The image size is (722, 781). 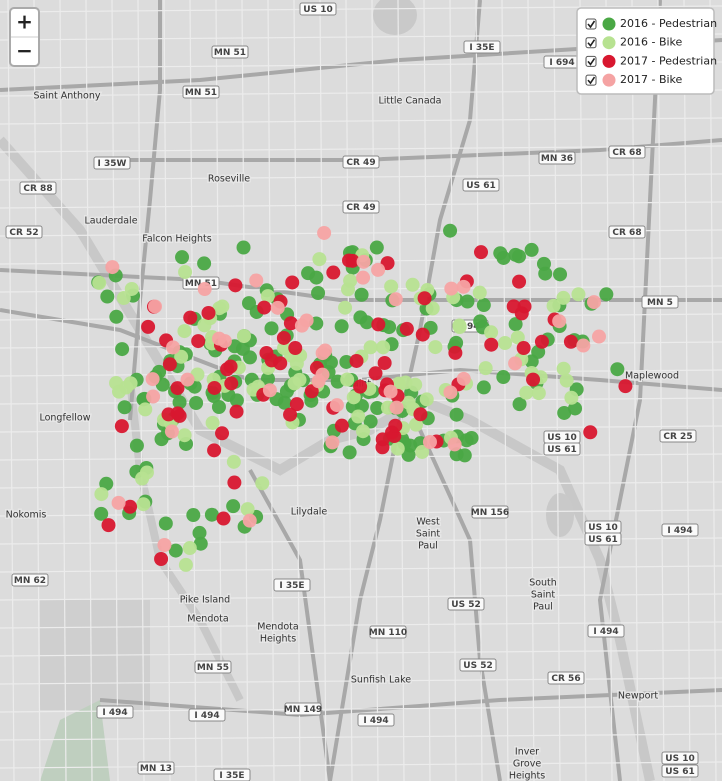 I want to click on road-shield: US 52, so click(x=466, y=604).